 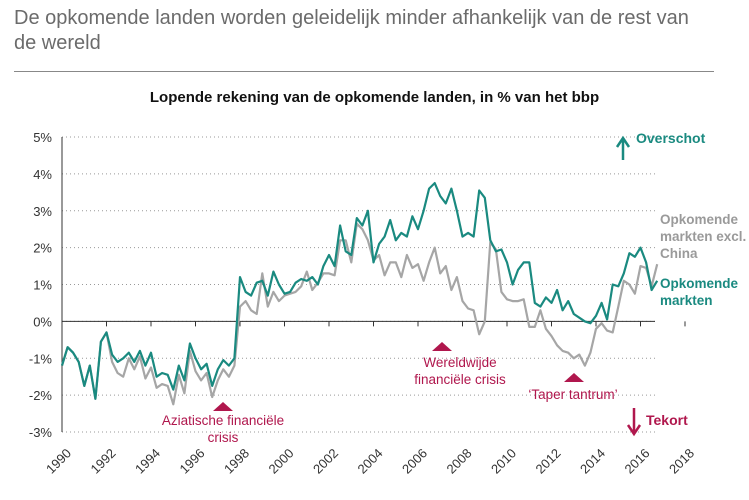 I want to click on x-tick-label: 2014, so click(x=592, y=461).